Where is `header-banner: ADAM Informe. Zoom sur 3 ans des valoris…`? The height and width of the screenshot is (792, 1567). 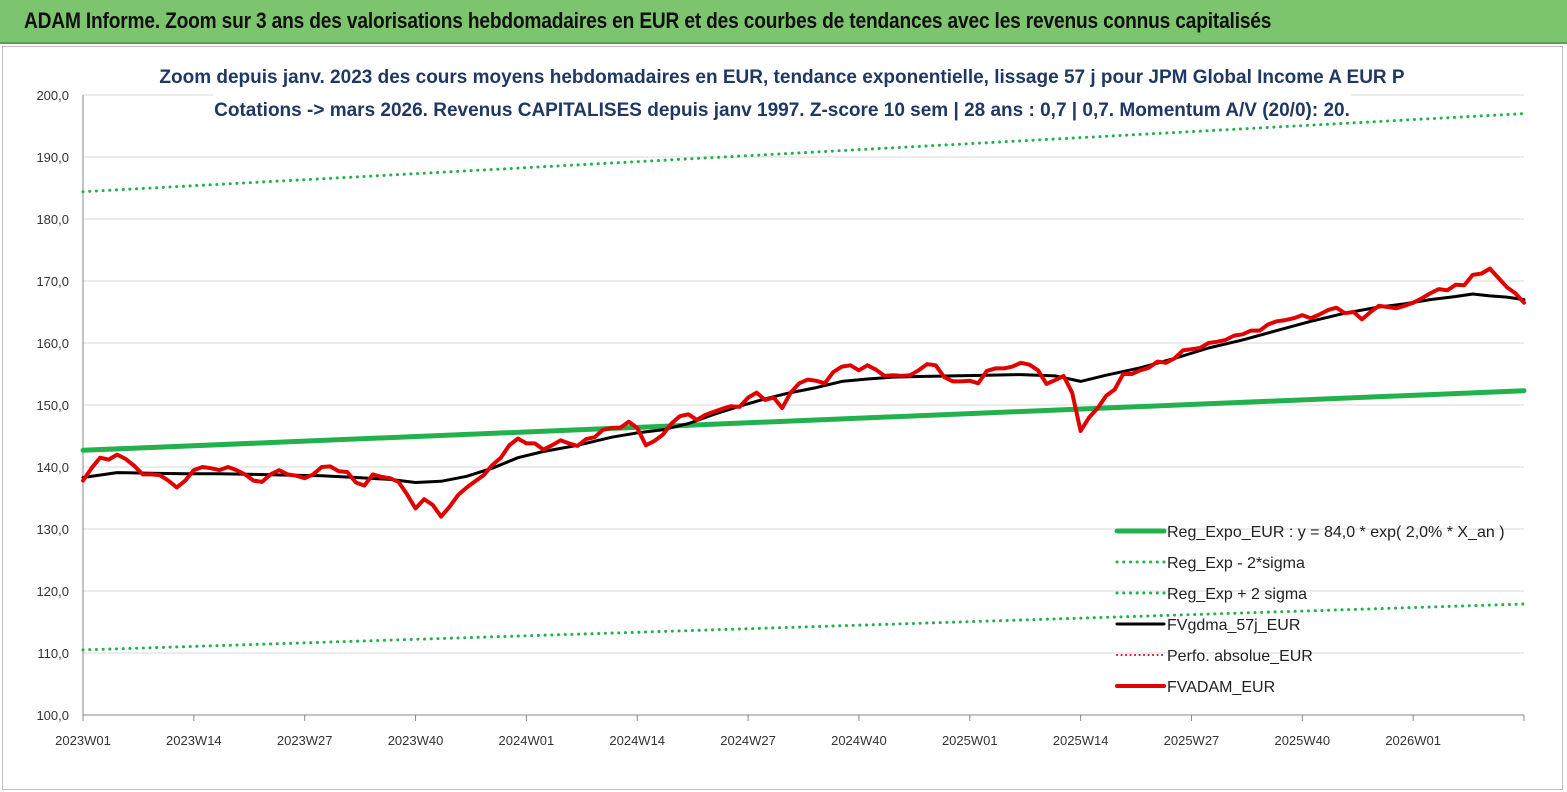 header-banner: ADAM Informe. Zoom sur 3 ans des valoris… is located at coordinates (783, 22).